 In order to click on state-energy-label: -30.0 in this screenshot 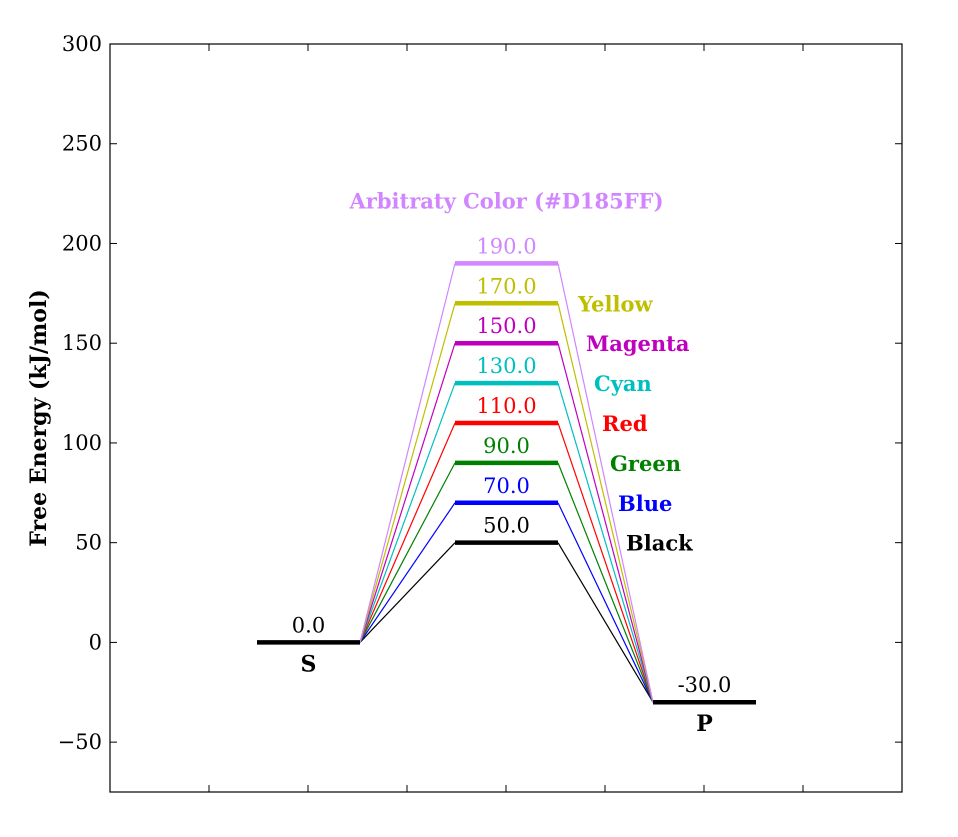, I will do `click(705, 685)`.